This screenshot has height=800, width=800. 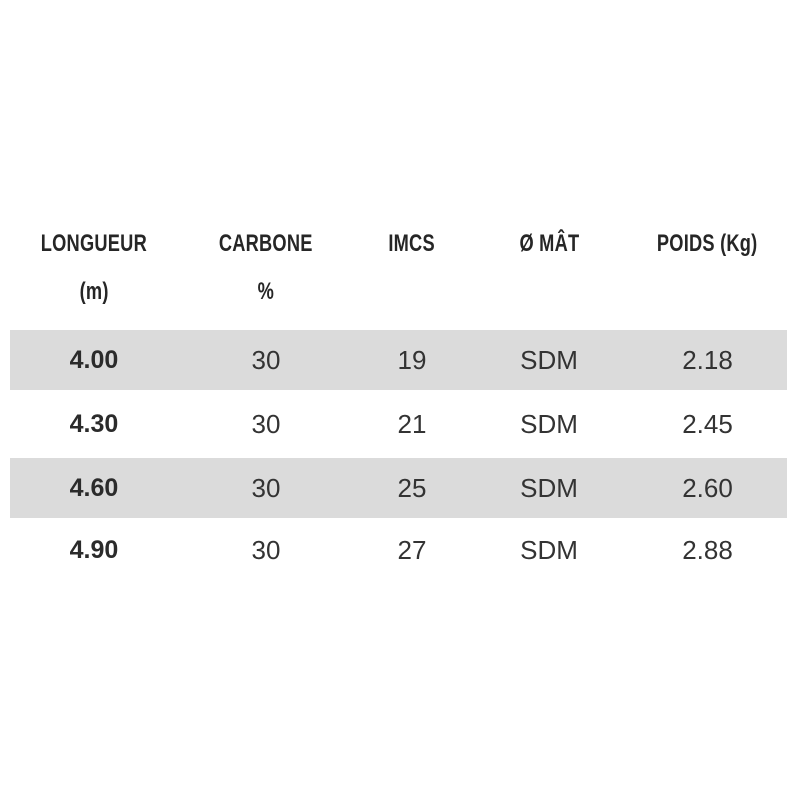 I want to click on cell-imcs: 27, so click(x=412, y=549).